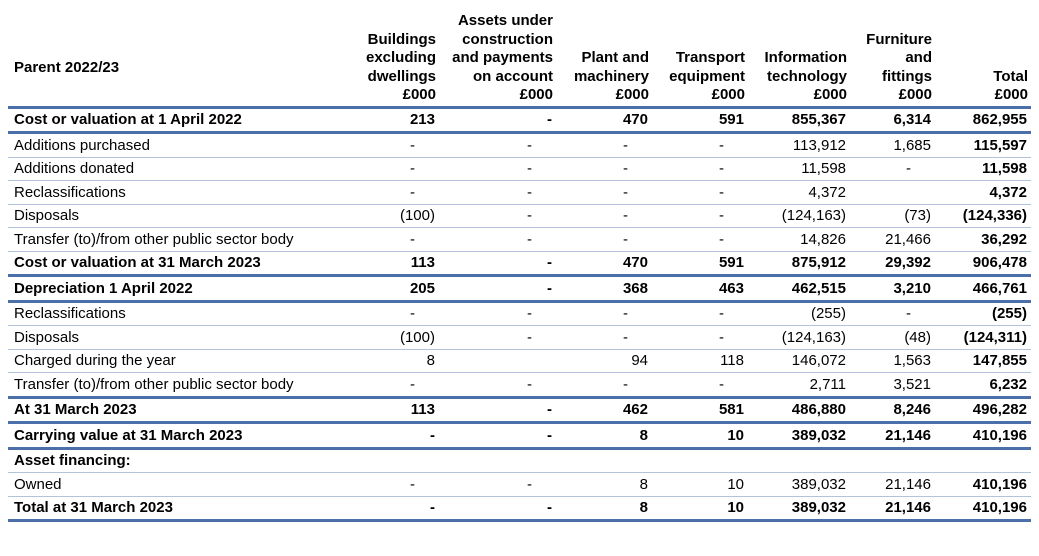 This screenshot has height=556, width=1039. Describe the element at coordinates (700, 361) in the screenshot. I see `cell-value: 118` at that location.